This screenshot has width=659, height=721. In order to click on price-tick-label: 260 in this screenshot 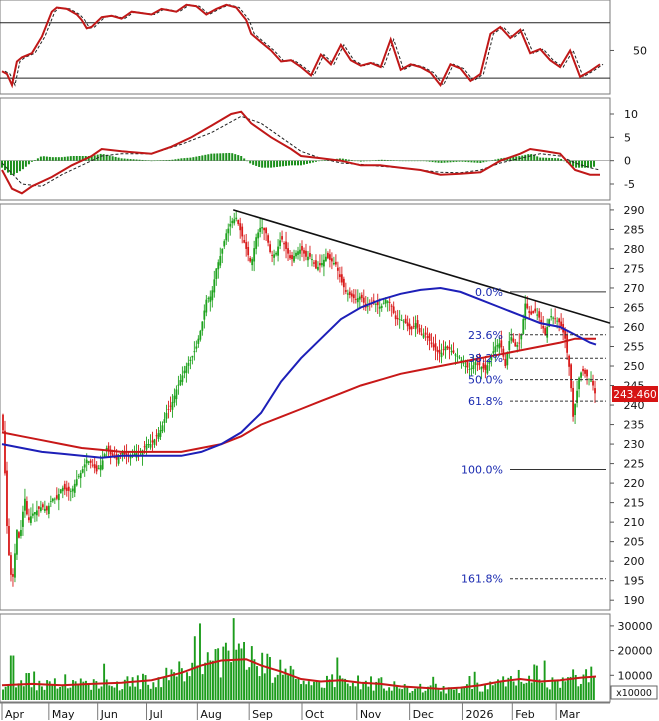, I will do `click(634, 327)`.